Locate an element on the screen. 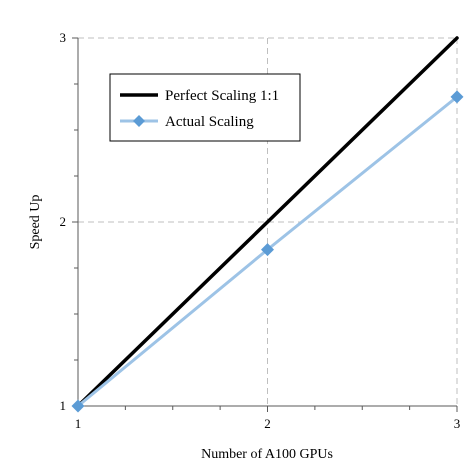 This screenshot has height=474, width=474. legend-marker-actual-scaling is located at coordinates (139, 121).